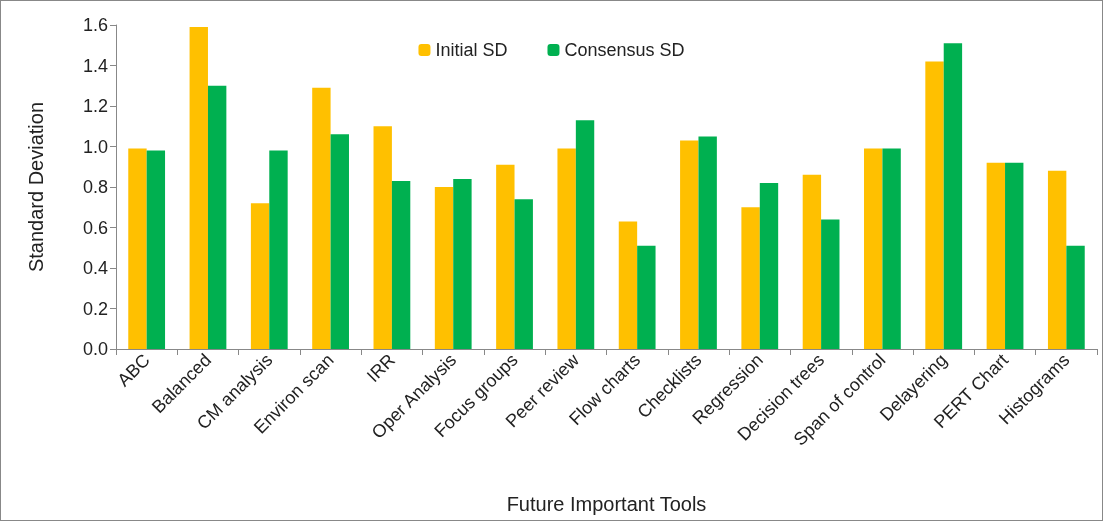 The width and height of the screenshot is (1103, 521). I want to click on y-tick-label: 0.6, so click(95, 227).